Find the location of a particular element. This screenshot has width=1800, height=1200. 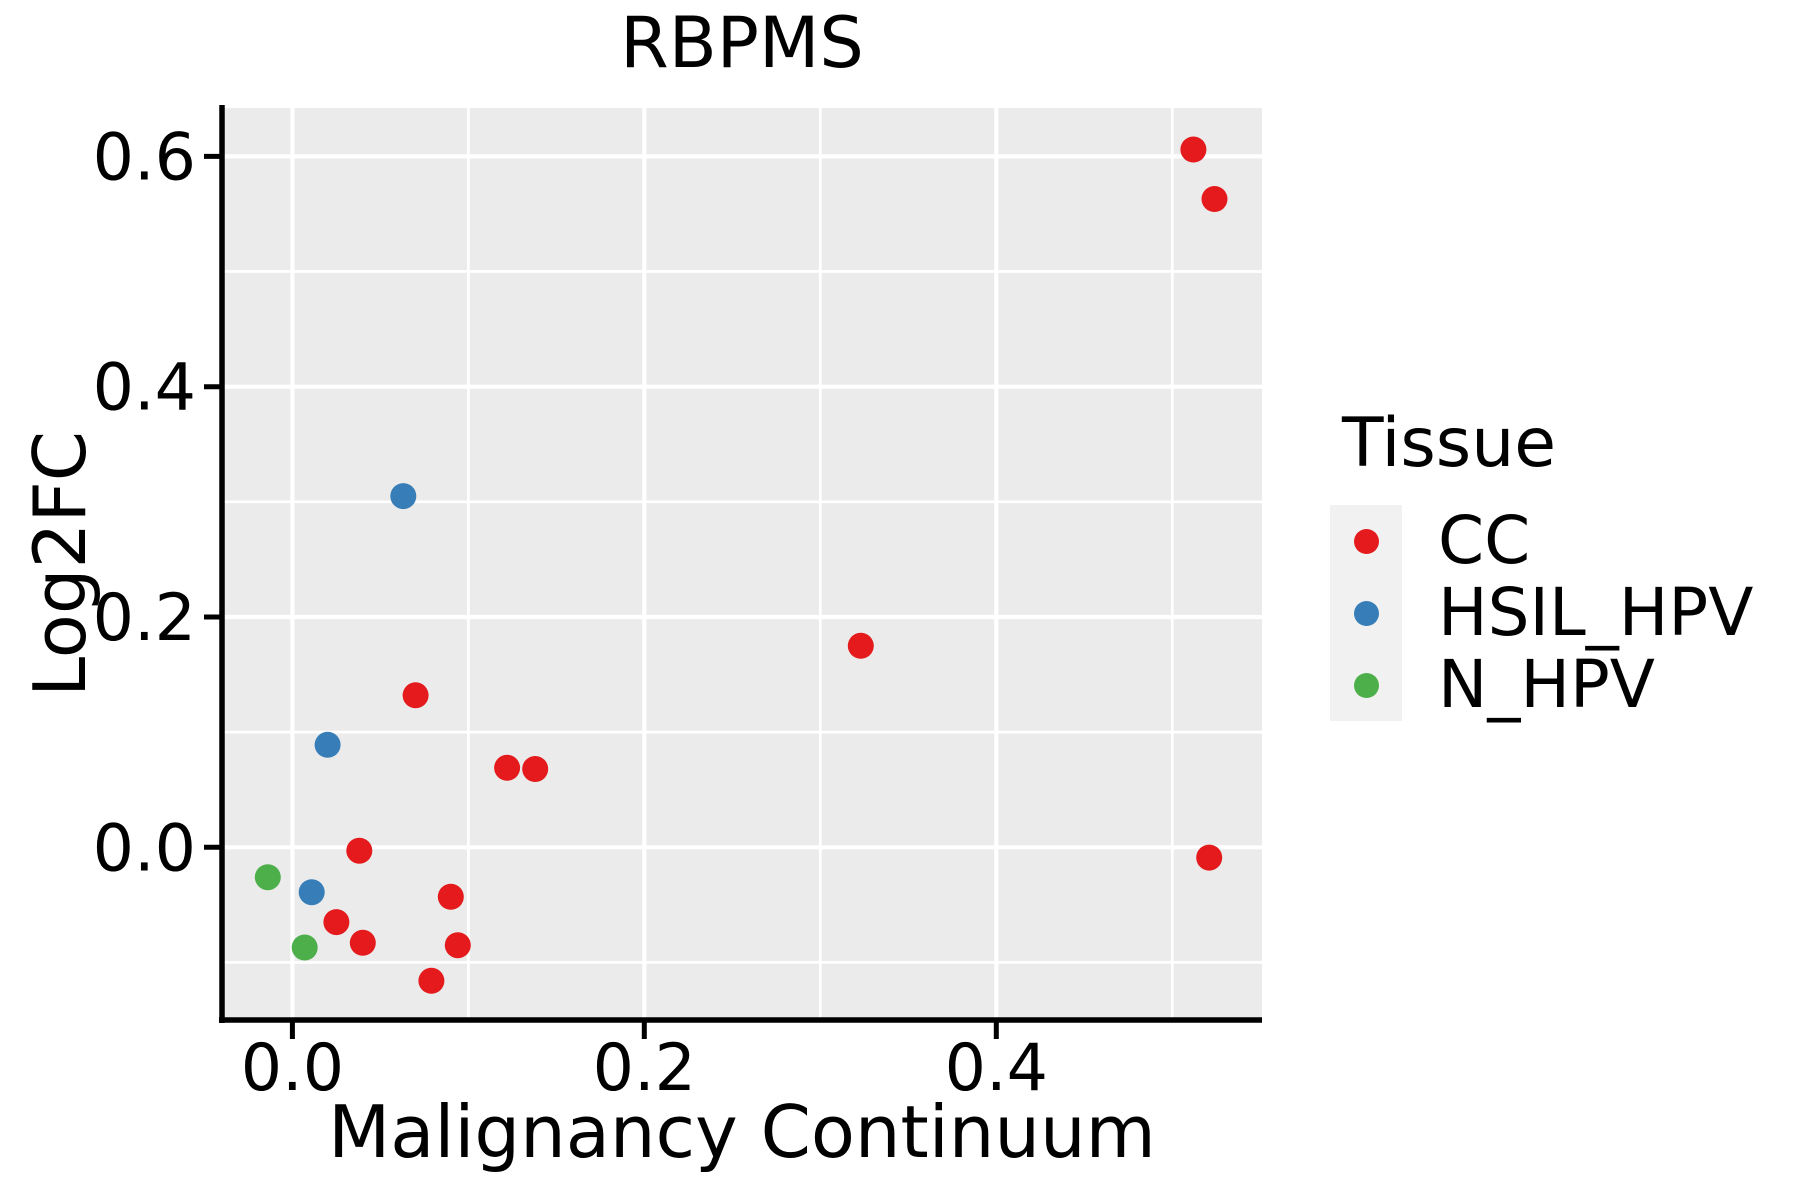

x-axis-title: Malignancy Continuum is located at coordinates (742, 1132).